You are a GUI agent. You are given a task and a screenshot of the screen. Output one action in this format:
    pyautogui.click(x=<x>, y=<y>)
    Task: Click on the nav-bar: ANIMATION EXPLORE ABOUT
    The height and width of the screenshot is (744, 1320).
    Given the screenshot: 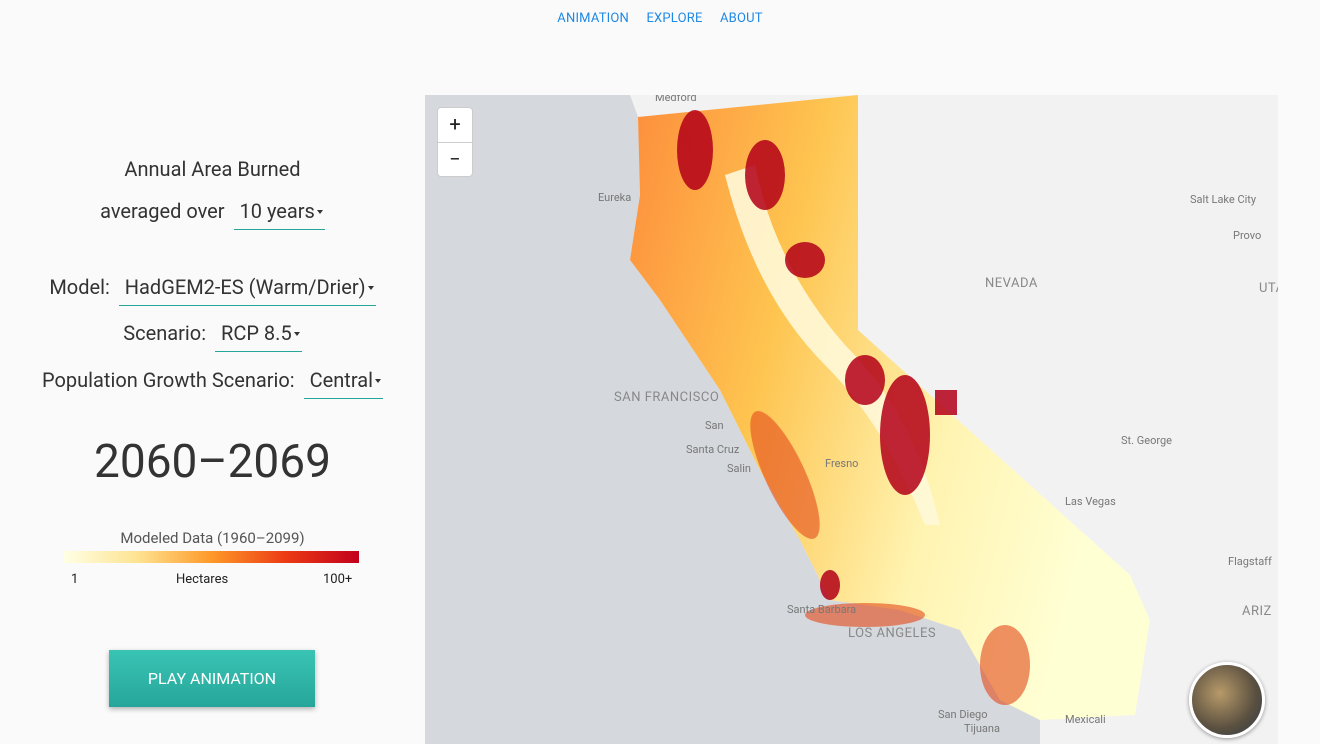 What is the action you would take?
    pyautogui.click(x=660, y=18)
    